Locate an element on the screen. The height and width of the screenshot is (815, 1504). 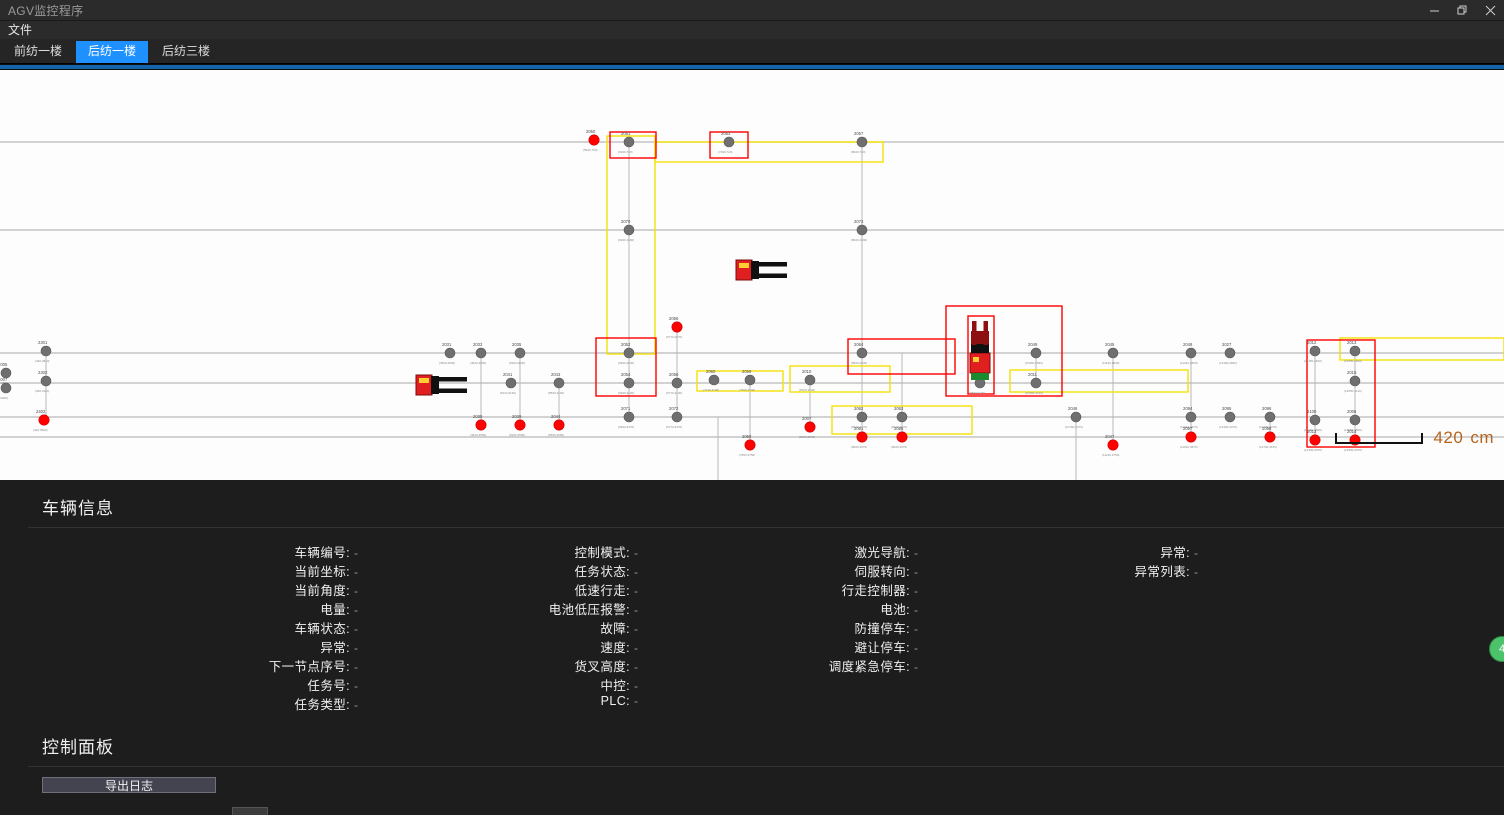
map-node: 2097 (11910,3670) is located at coordinates (1189, 437).